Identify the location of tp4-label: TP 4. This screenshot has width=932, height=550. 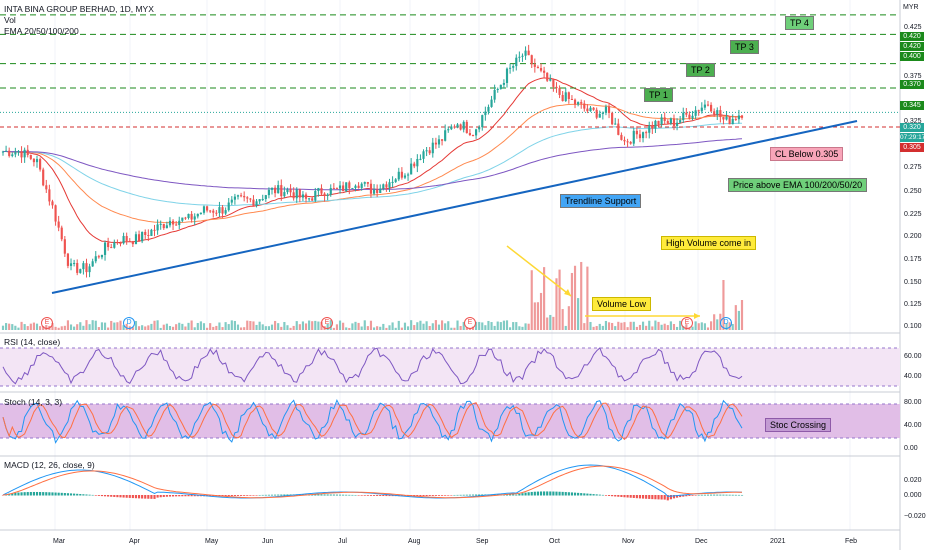
(799, 23).